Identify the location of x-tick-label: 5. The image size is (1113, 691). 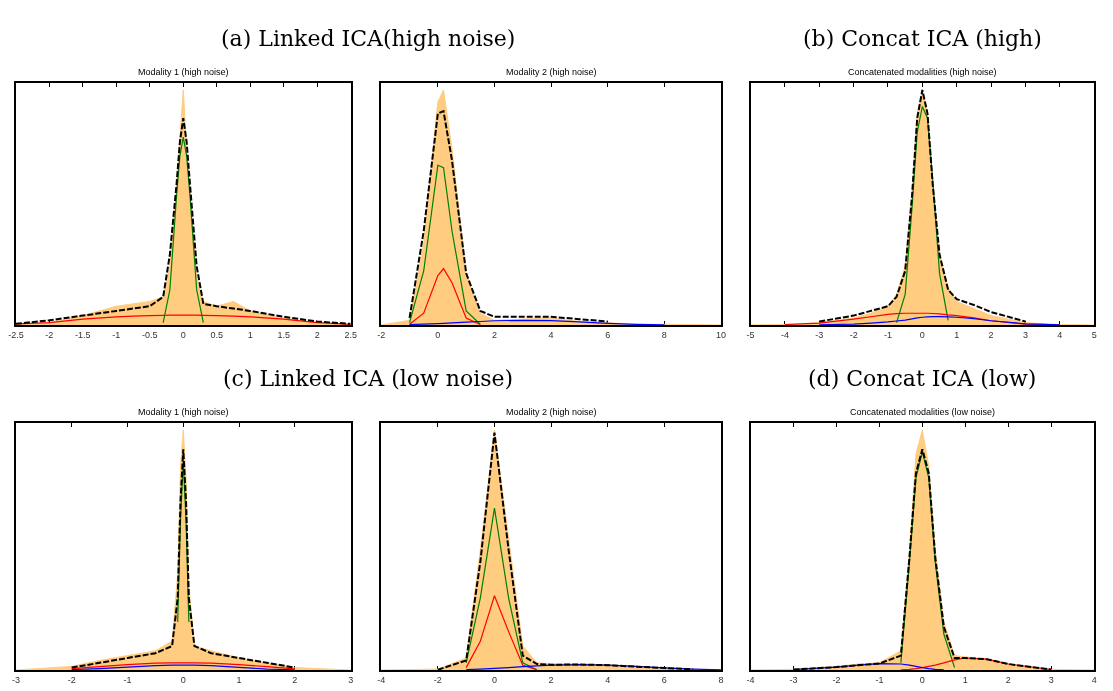
(1094, 334).